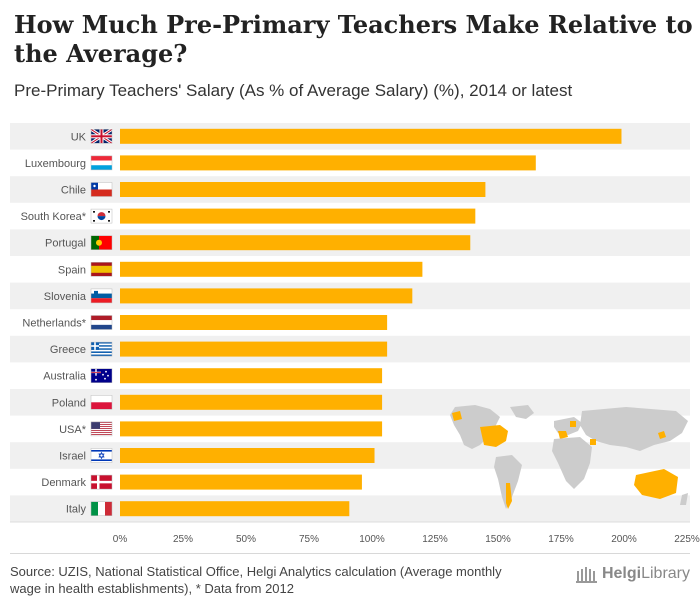 This screenshot has height=613, width=700. What do you see at coordinates (63, 483) in the screenshot?
I see `category-label: Denmark` at bounding box center [63, 483].